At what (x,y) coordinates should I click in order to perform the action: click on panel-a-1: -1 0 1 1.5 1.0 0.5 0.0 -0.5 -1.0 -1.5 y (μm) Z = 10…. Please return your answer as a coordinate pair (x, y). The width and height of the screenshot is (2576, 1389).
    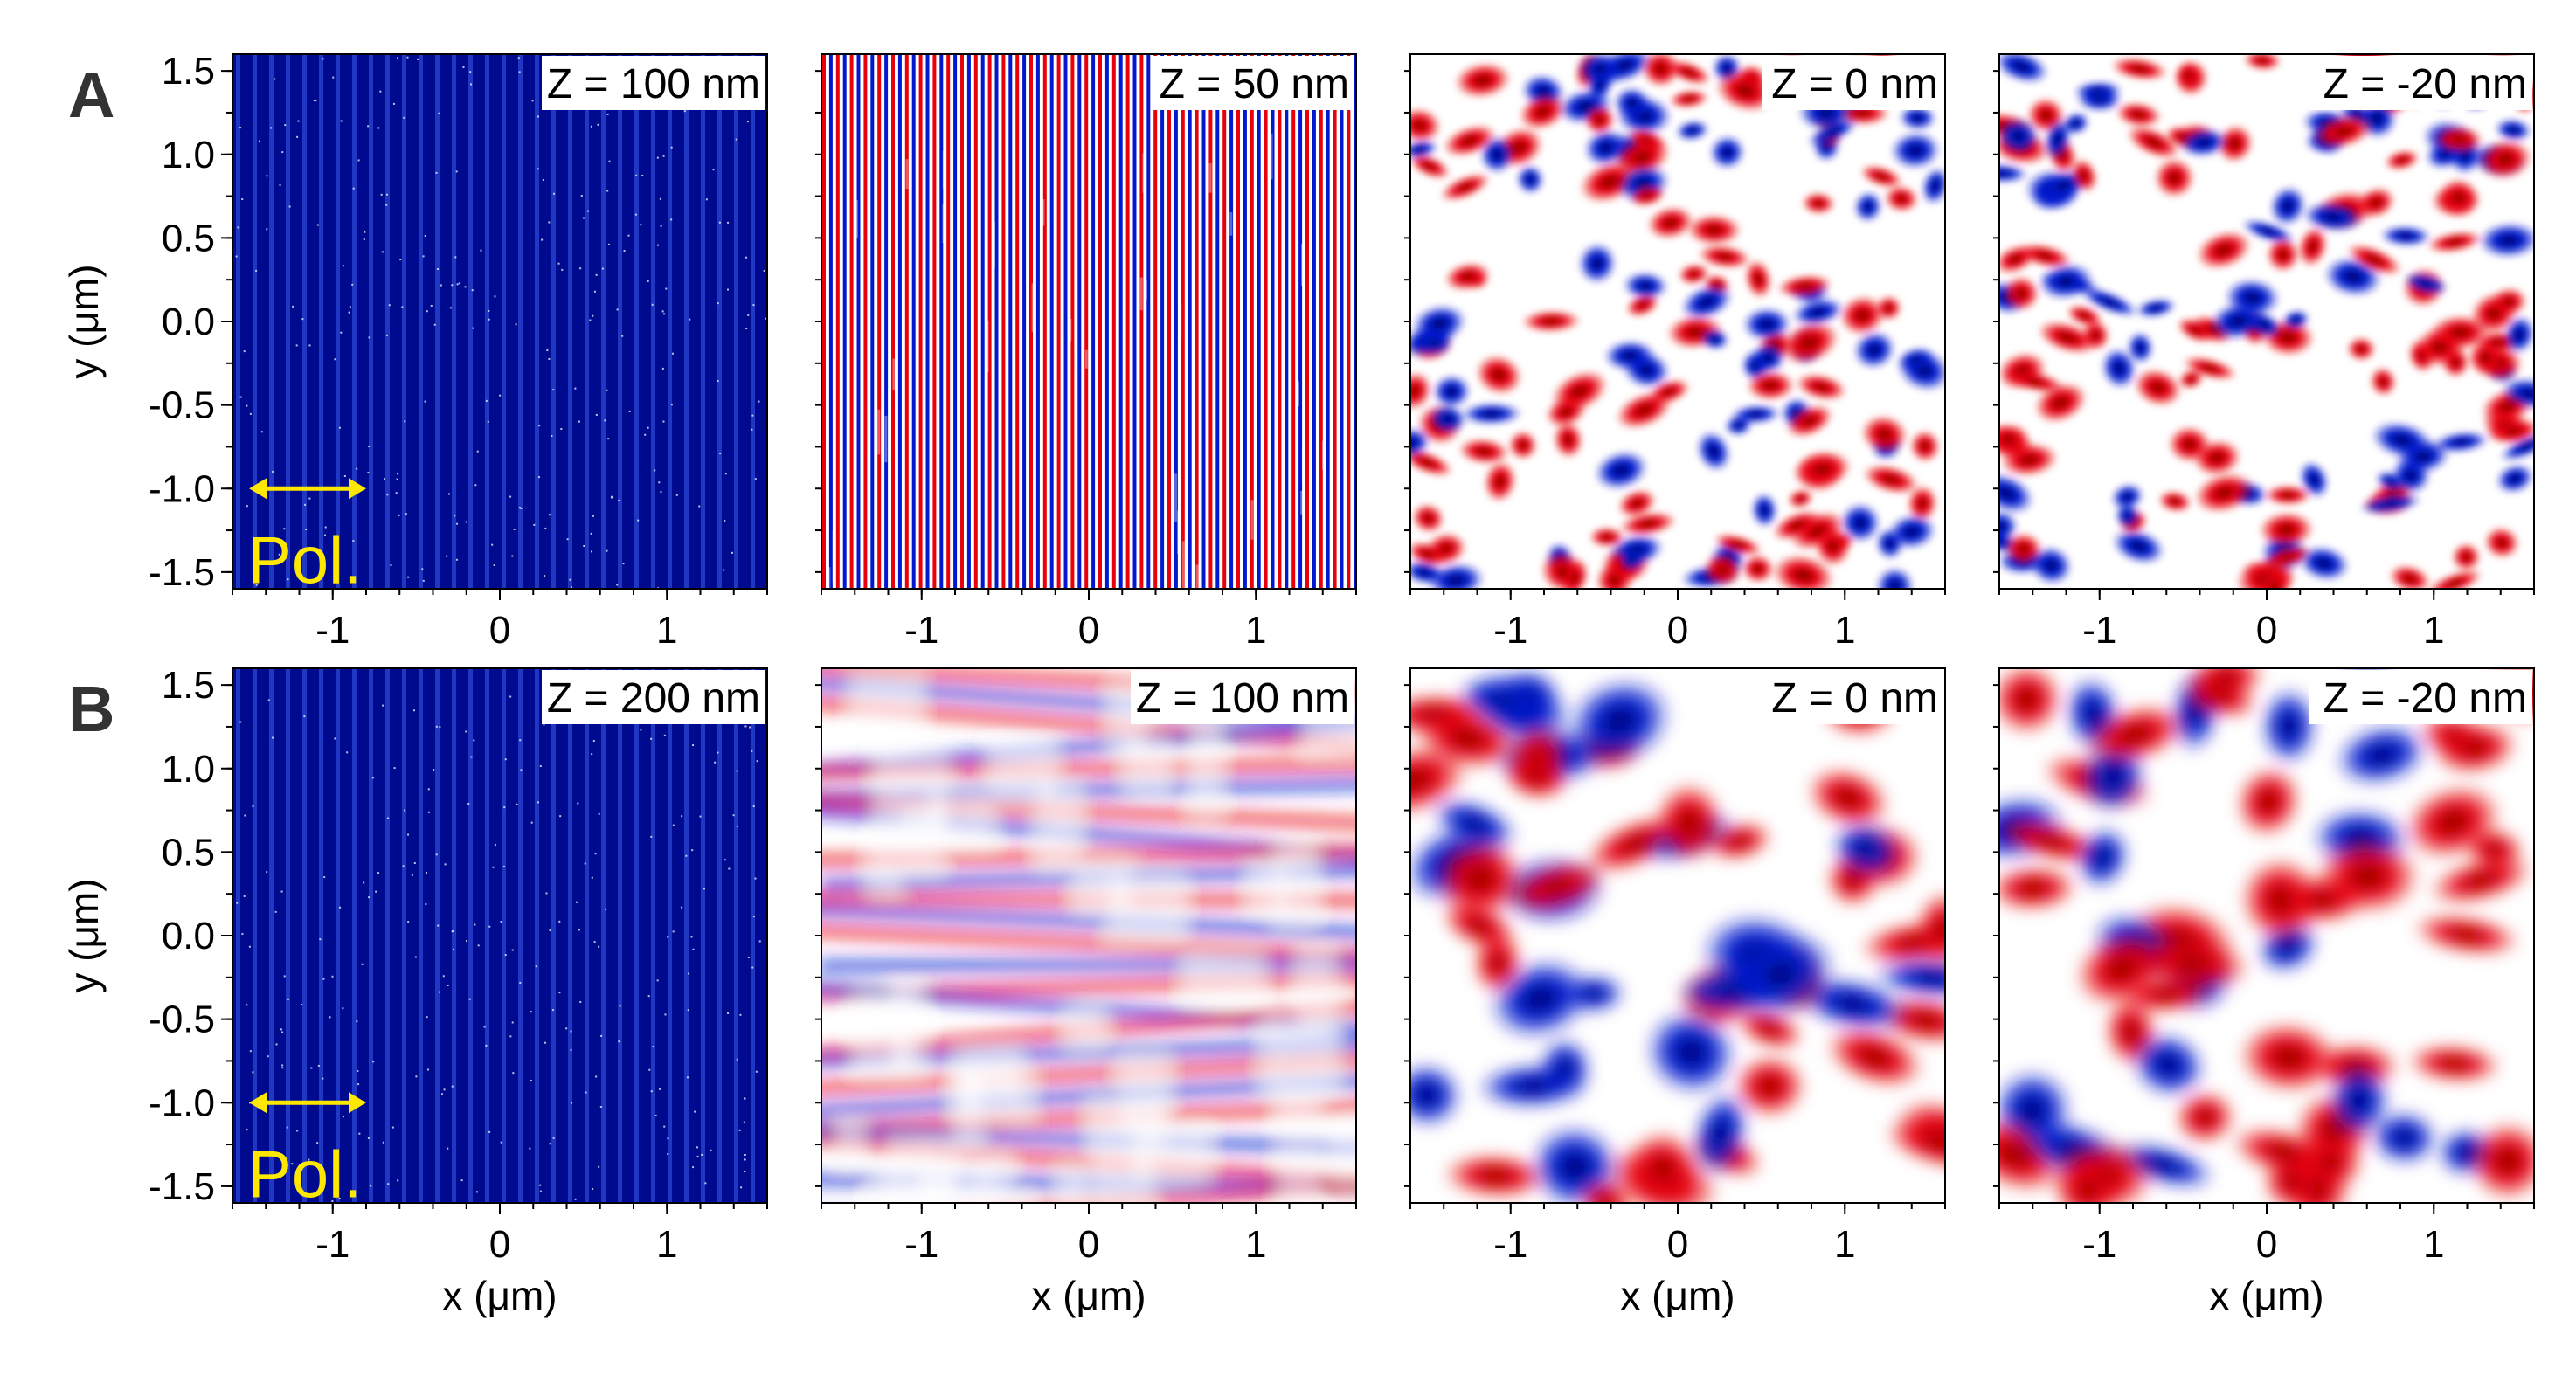
    Looking at the image, I should click on (414, 351).